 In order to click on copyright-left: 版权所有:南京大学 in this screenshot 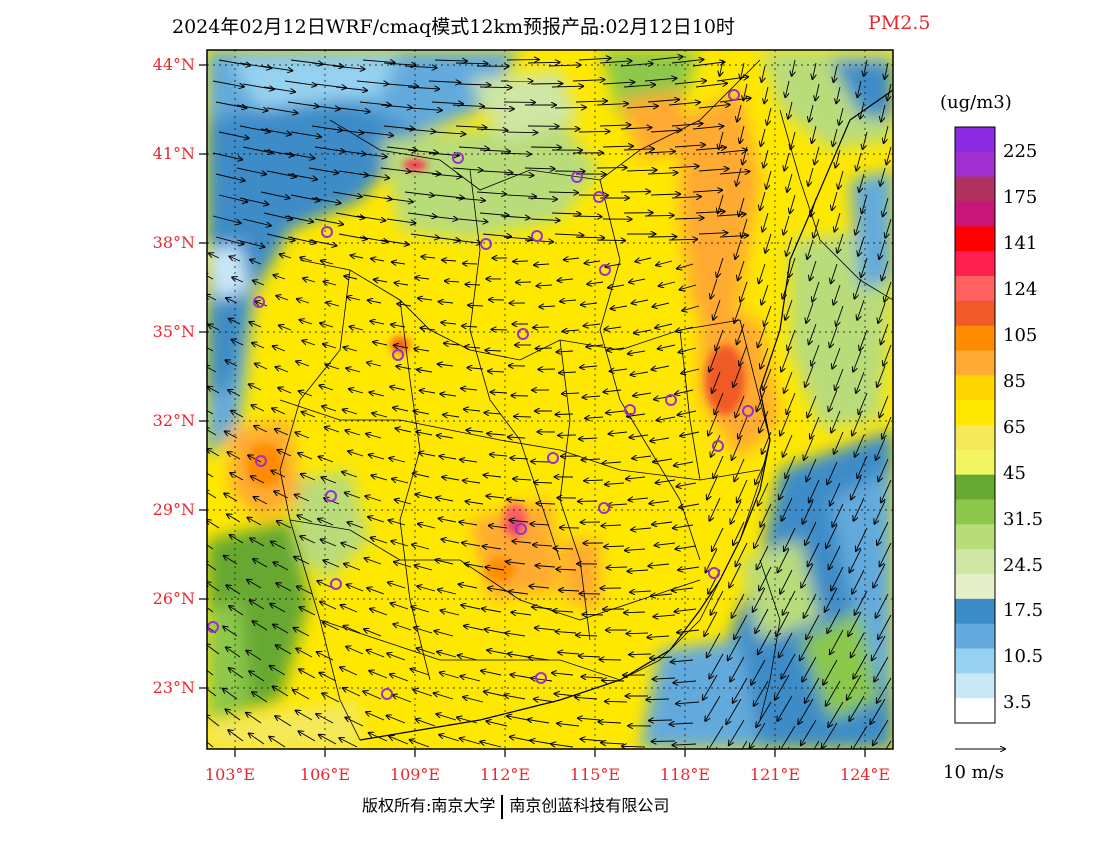, I will do `click(429, 805)`.